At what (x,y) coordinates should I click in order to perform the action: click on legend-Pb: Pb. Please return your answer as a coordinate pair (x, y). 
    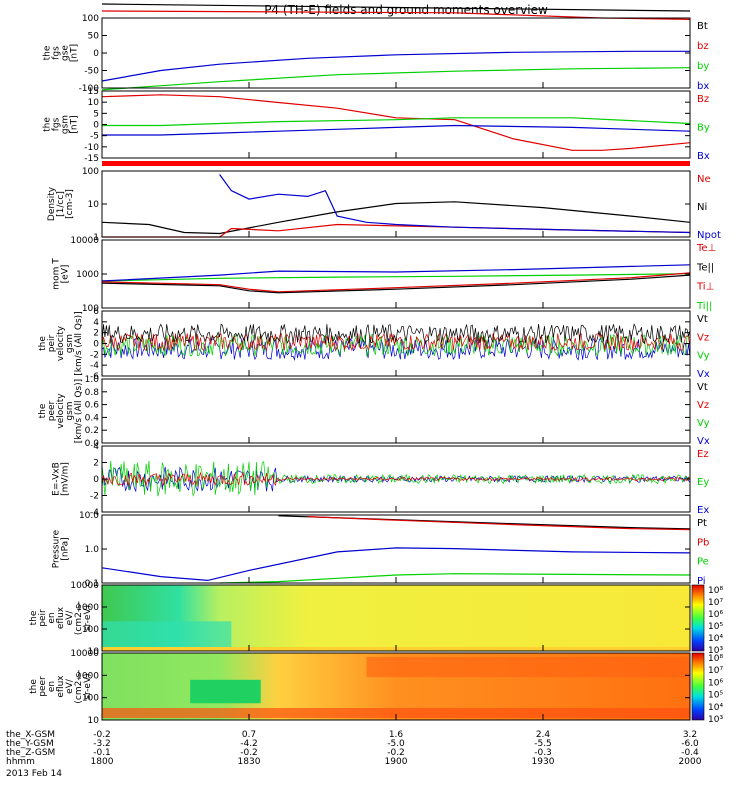
    Looking at the image, I should click on (703, 542).